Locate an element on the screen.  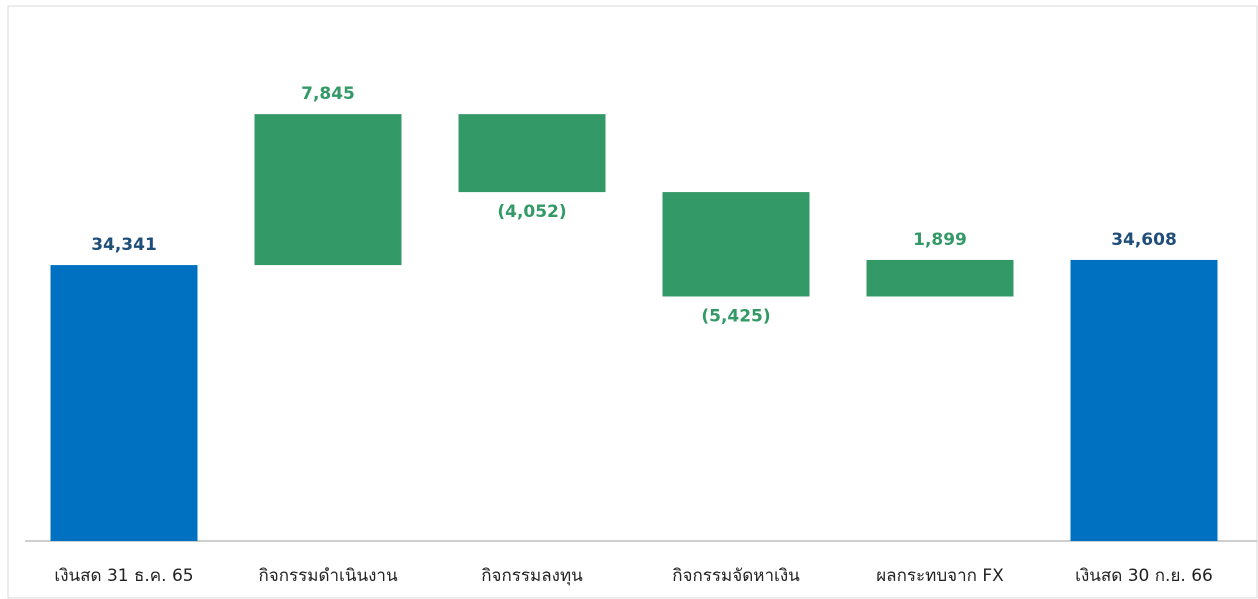
x-tick-label: เงินสด 31 ธ.ค. 65 is located at coordinates (123, 576).